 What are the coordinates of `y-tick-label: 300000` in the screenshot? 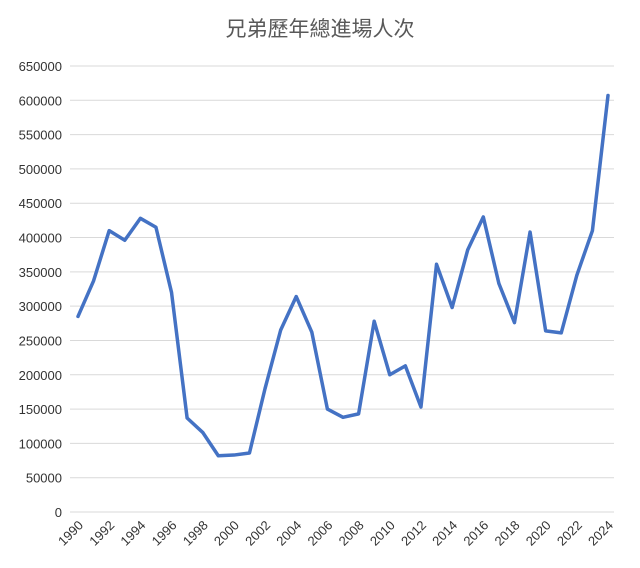 It's located at (40, 306).